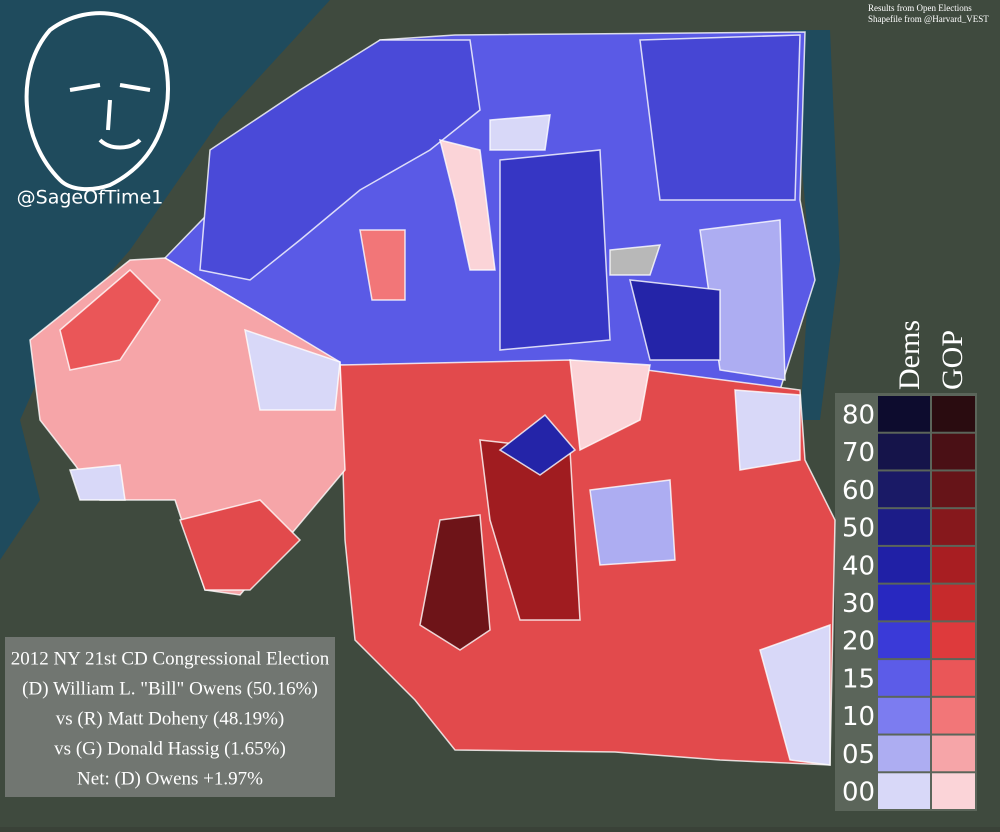 This screenshot has width=1000, height=832. I want to click on legend-header: Dems, so click(909, 355).